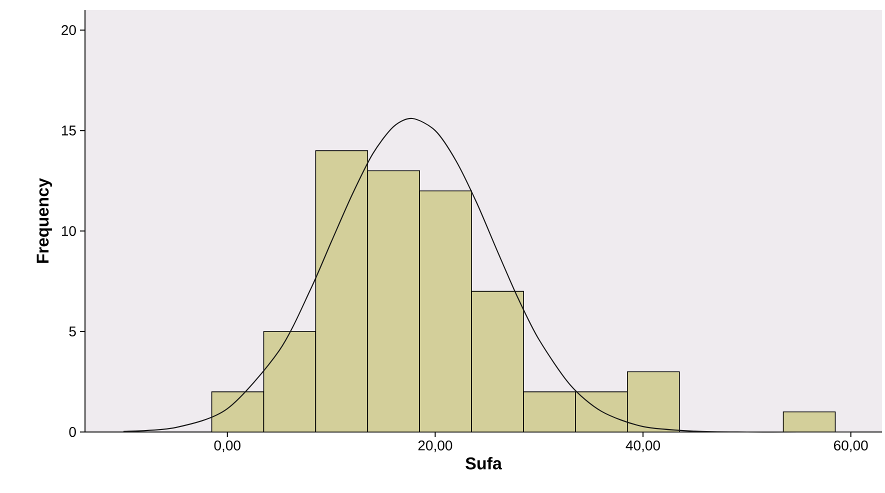 This screenshot has width=885, height=493. I want to click on y-axis-title: Frequency, so click(44, 220).